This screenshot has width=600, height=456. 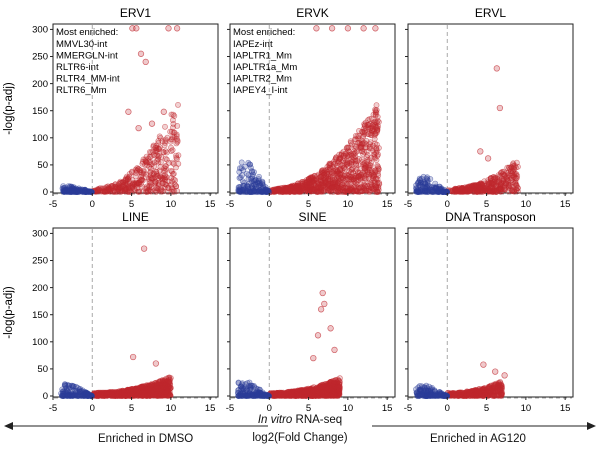 What do you see at coordinates (489, 312) in the screenshot?
I see `panel-dna-transposon: DNA Transposon-5 0 5 10 15` at bounding box center [489, 312].